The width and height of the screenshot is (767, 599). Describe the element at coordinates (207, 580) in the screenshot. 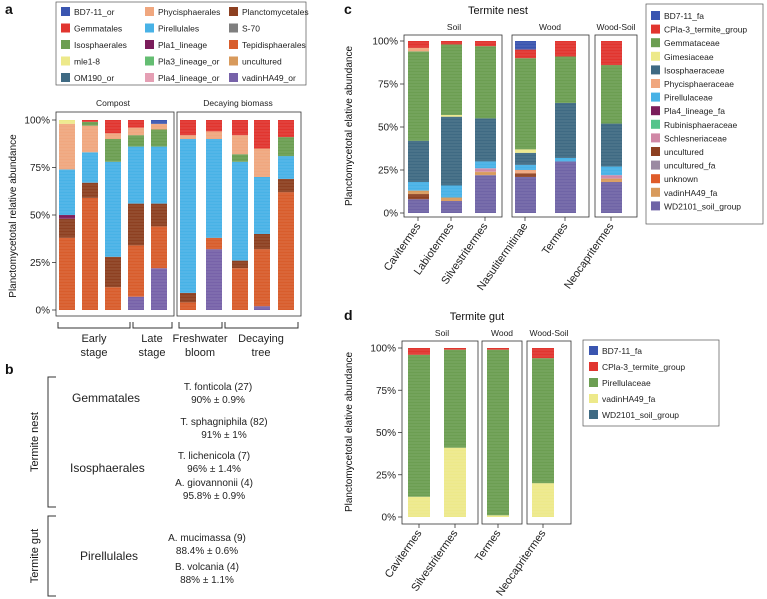

I see `value-b-volcania: 88% ± 1.1%` at that location.